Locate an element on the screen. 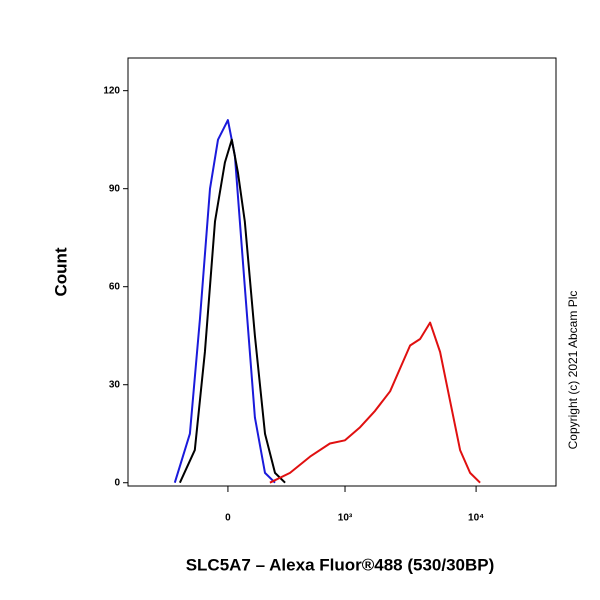  y-tick-label: 30 is located at coordinates (115, 384).